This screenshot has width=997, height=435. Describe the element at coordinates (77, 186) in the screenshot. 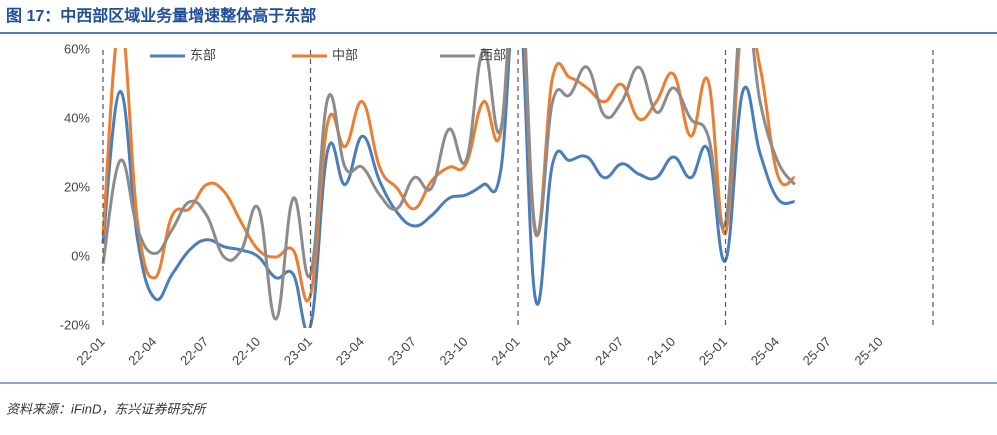

I see `y-tick-label: 20%` at that location.